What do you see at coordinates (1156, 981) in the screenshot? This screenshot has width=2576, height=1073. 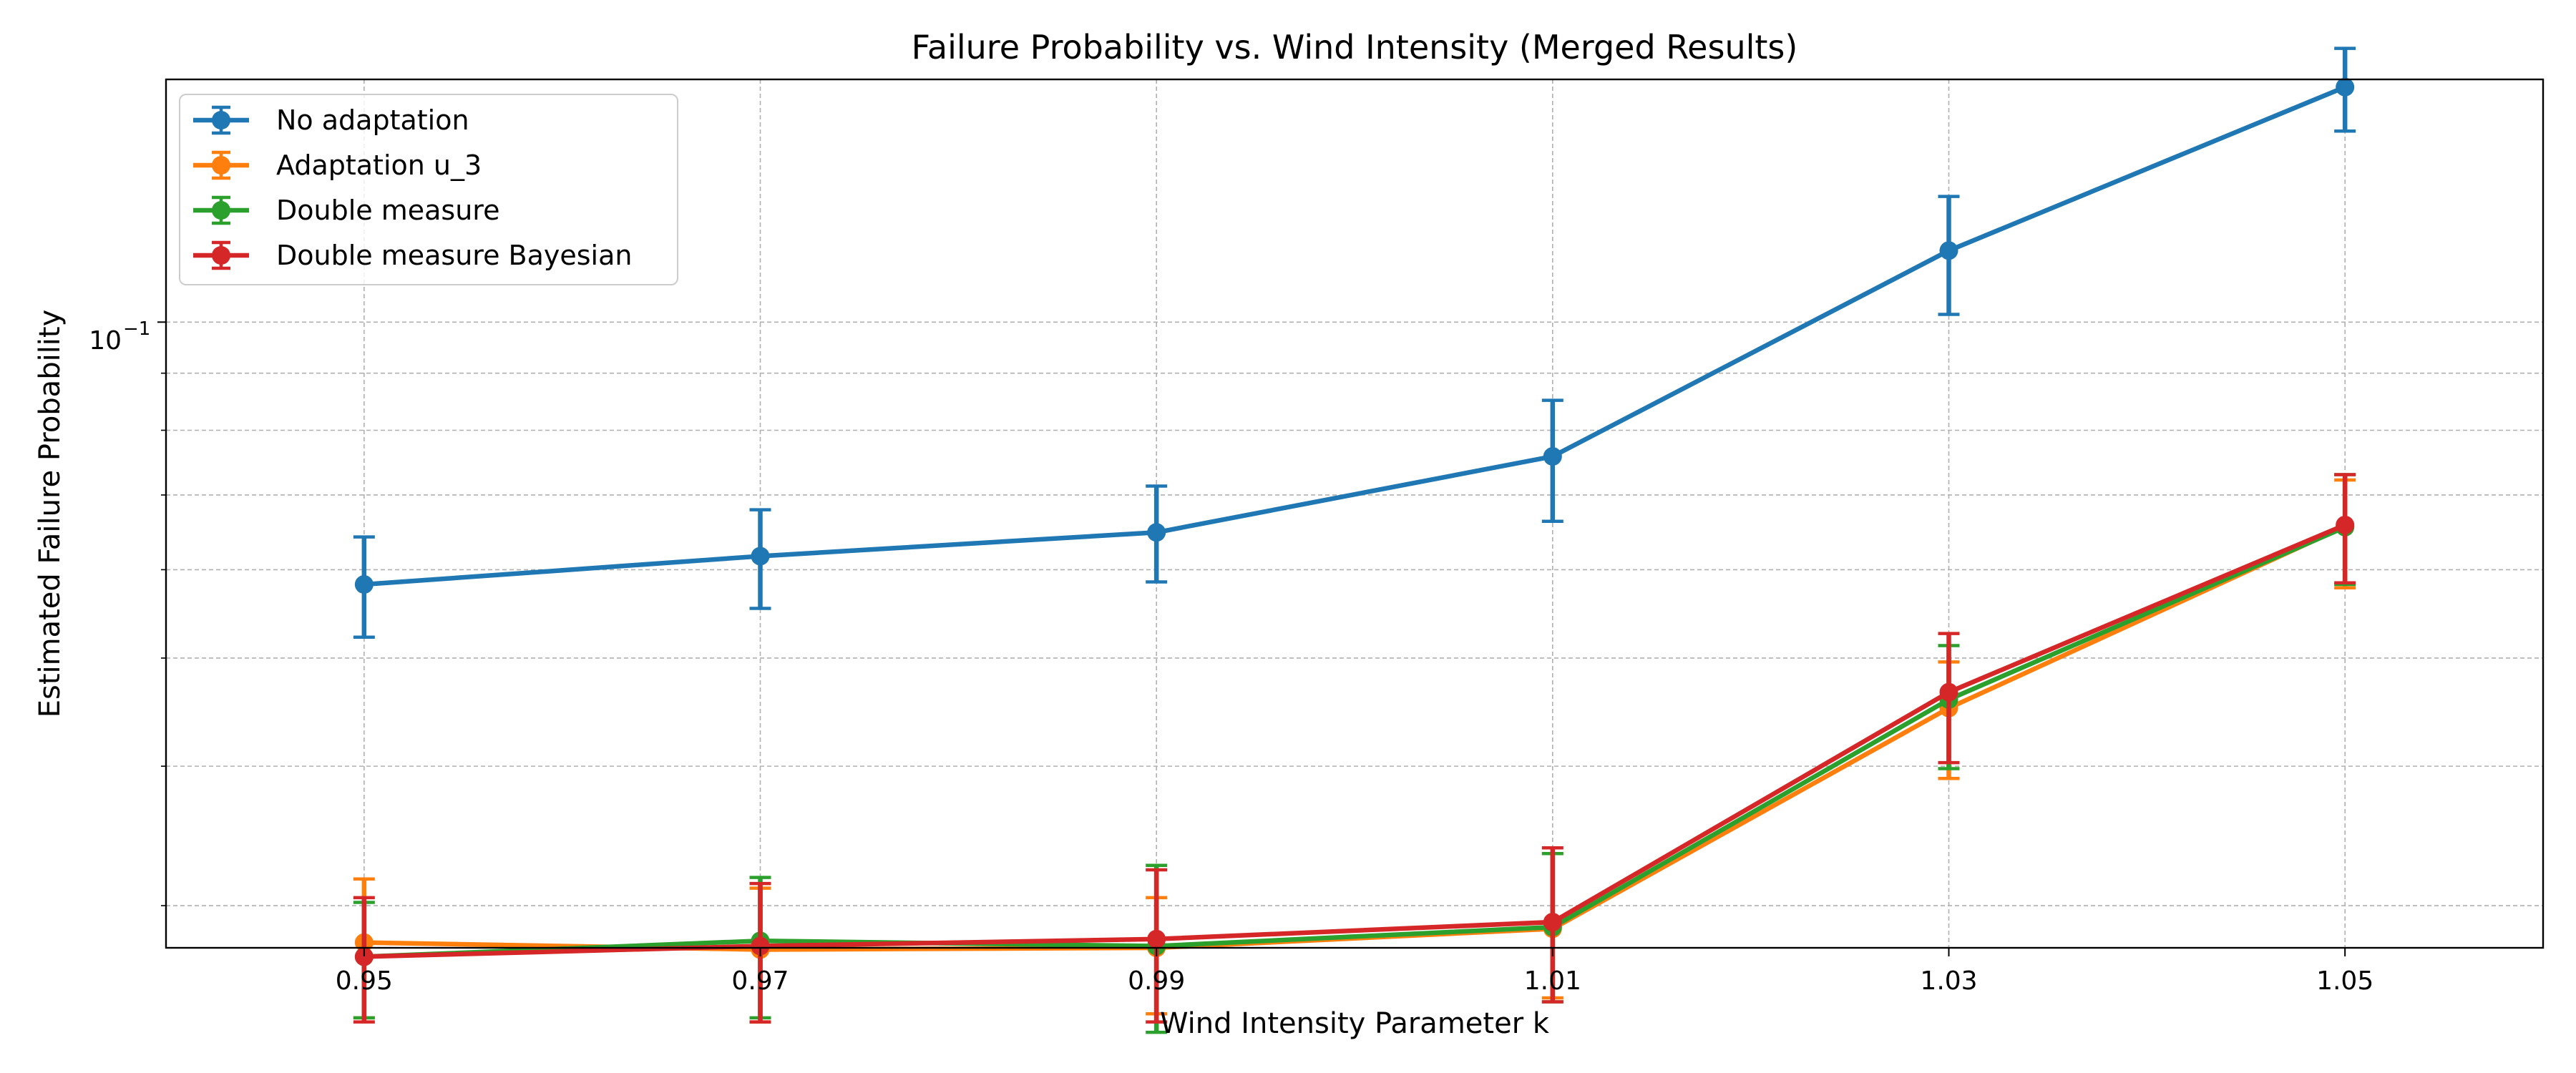 I see `x-tick-label: 0.99` at bounding box center [1156, 981].